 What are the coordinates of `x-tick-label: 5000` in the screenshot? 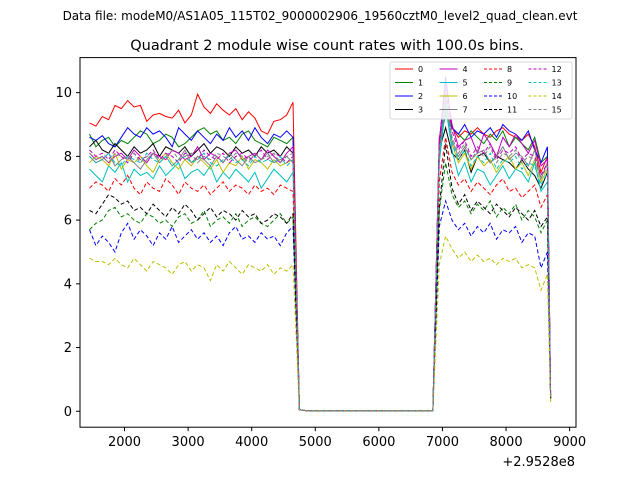 It's located at (315, 442).